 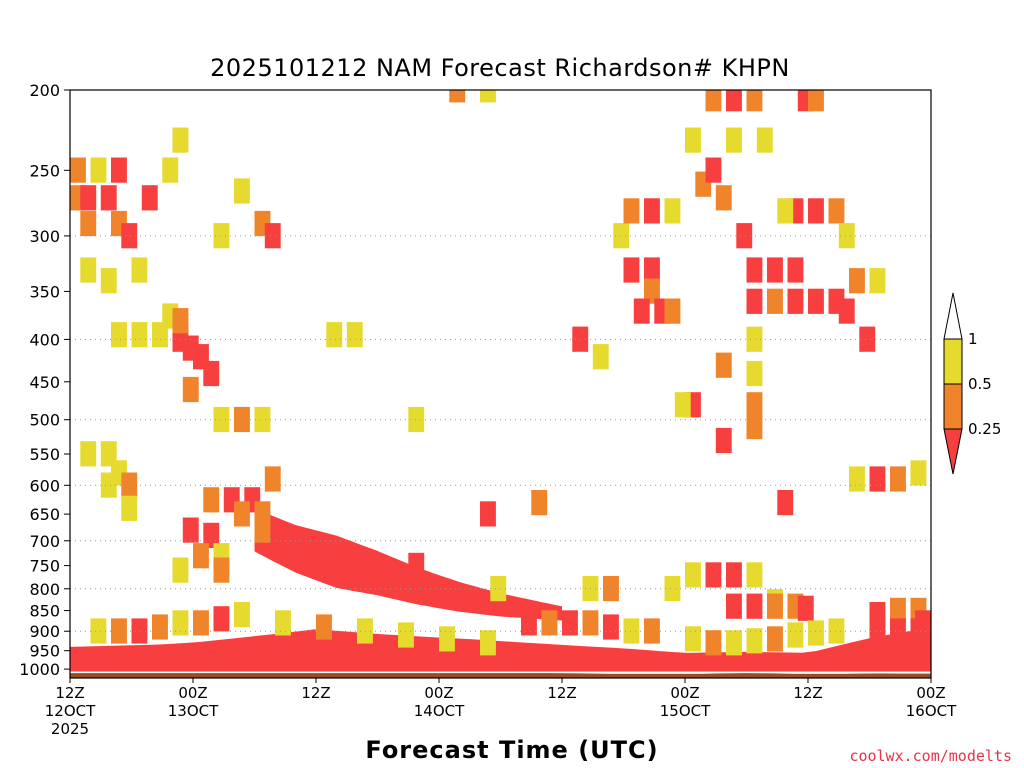 What do you see at coordinates (953, 451) in the screenshot?
I see `legend-swatch-below-quarter` at bounding box center [953, 451].